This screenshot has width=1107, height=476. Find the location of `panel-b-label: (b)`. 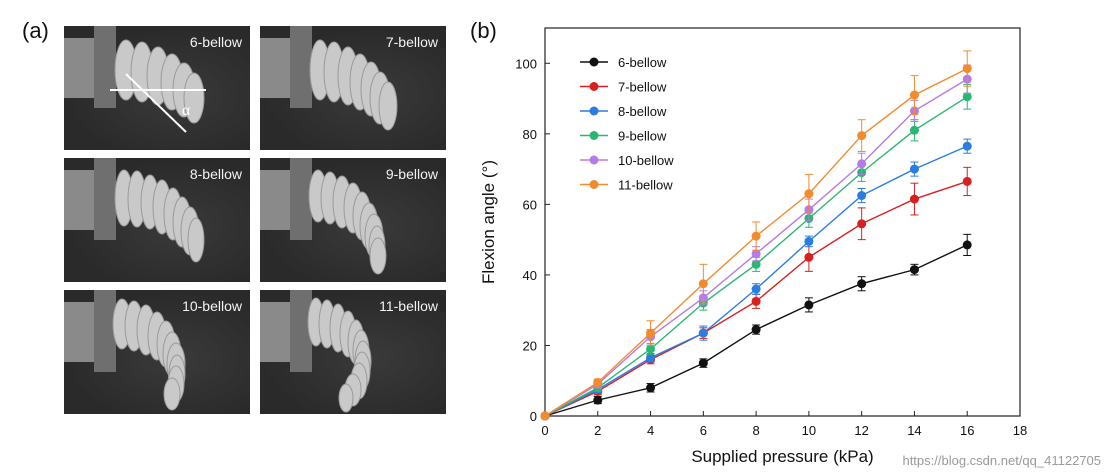

panel-b-label: (b) is located at coordinates (483, 30).